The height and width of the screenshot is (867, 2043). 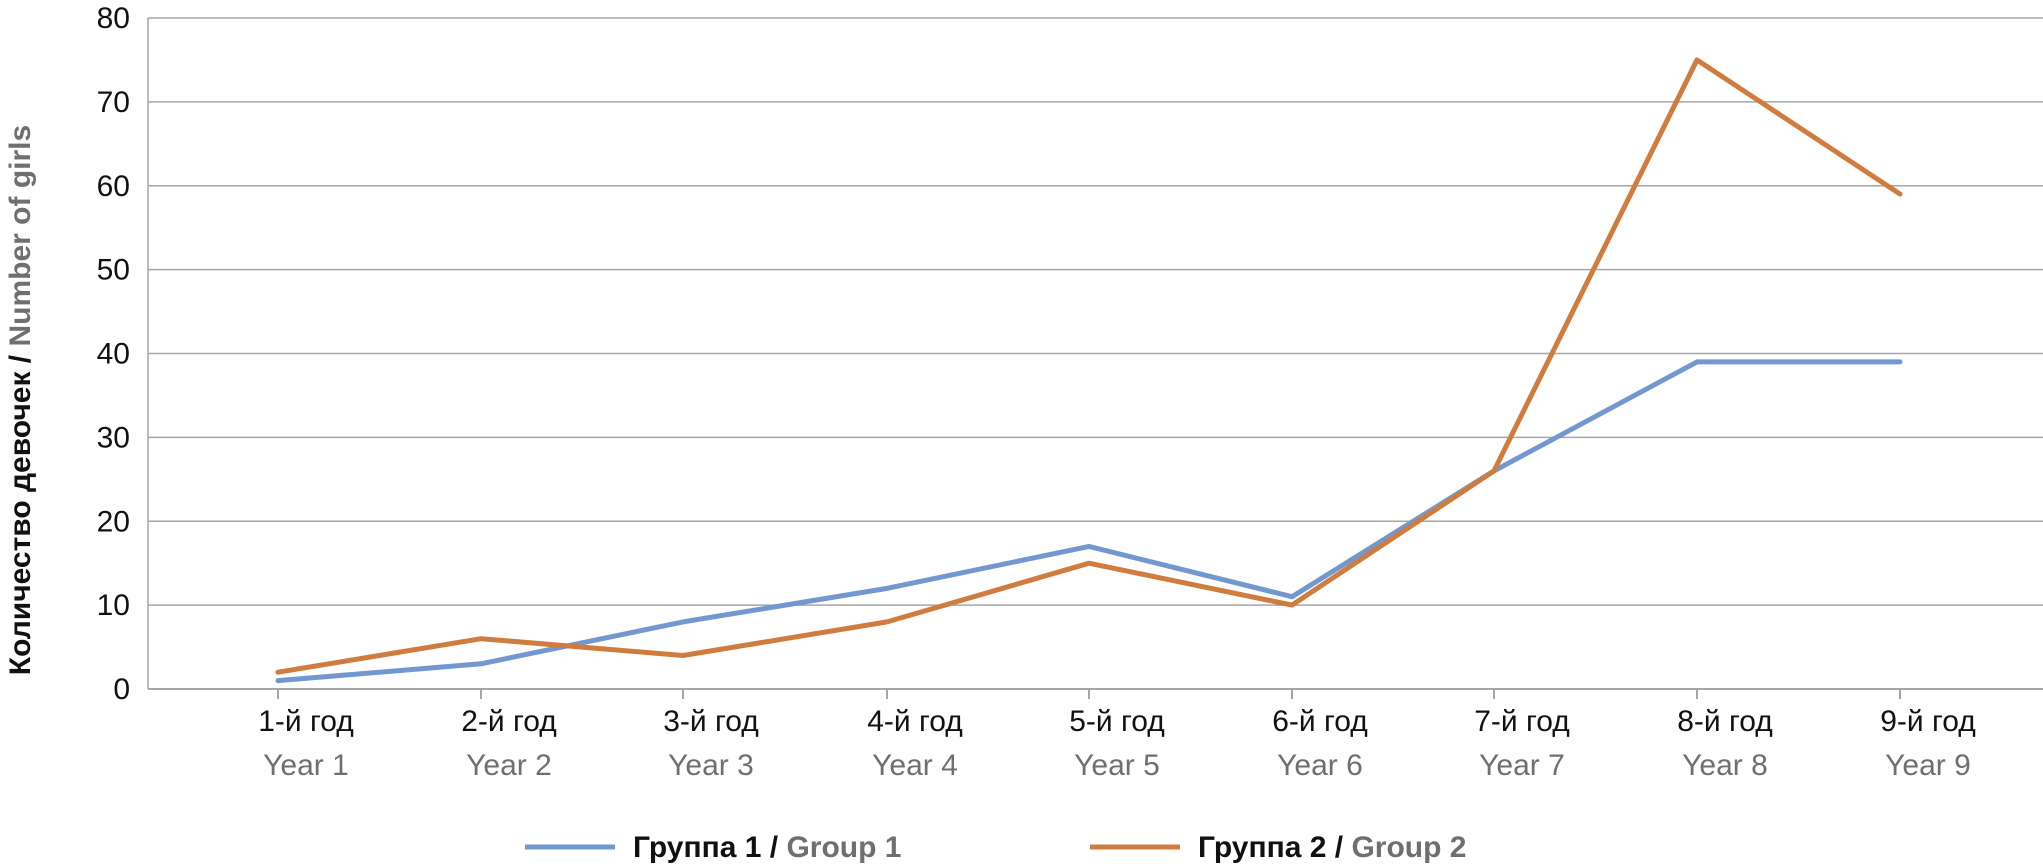 I want to click on x-tick-label: 6-й год, so click(x=1320, y=721).